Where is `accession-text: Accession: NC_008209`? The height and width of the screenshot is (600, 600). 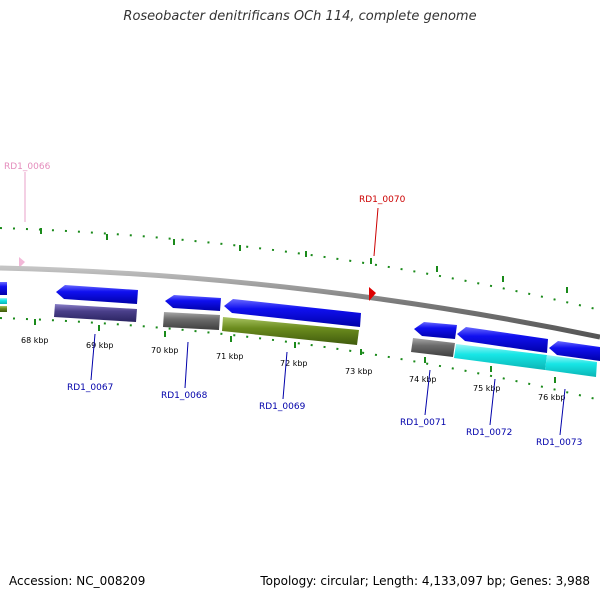 accession-text: Accession: NC_008209 is located at coordinates (77, 581).